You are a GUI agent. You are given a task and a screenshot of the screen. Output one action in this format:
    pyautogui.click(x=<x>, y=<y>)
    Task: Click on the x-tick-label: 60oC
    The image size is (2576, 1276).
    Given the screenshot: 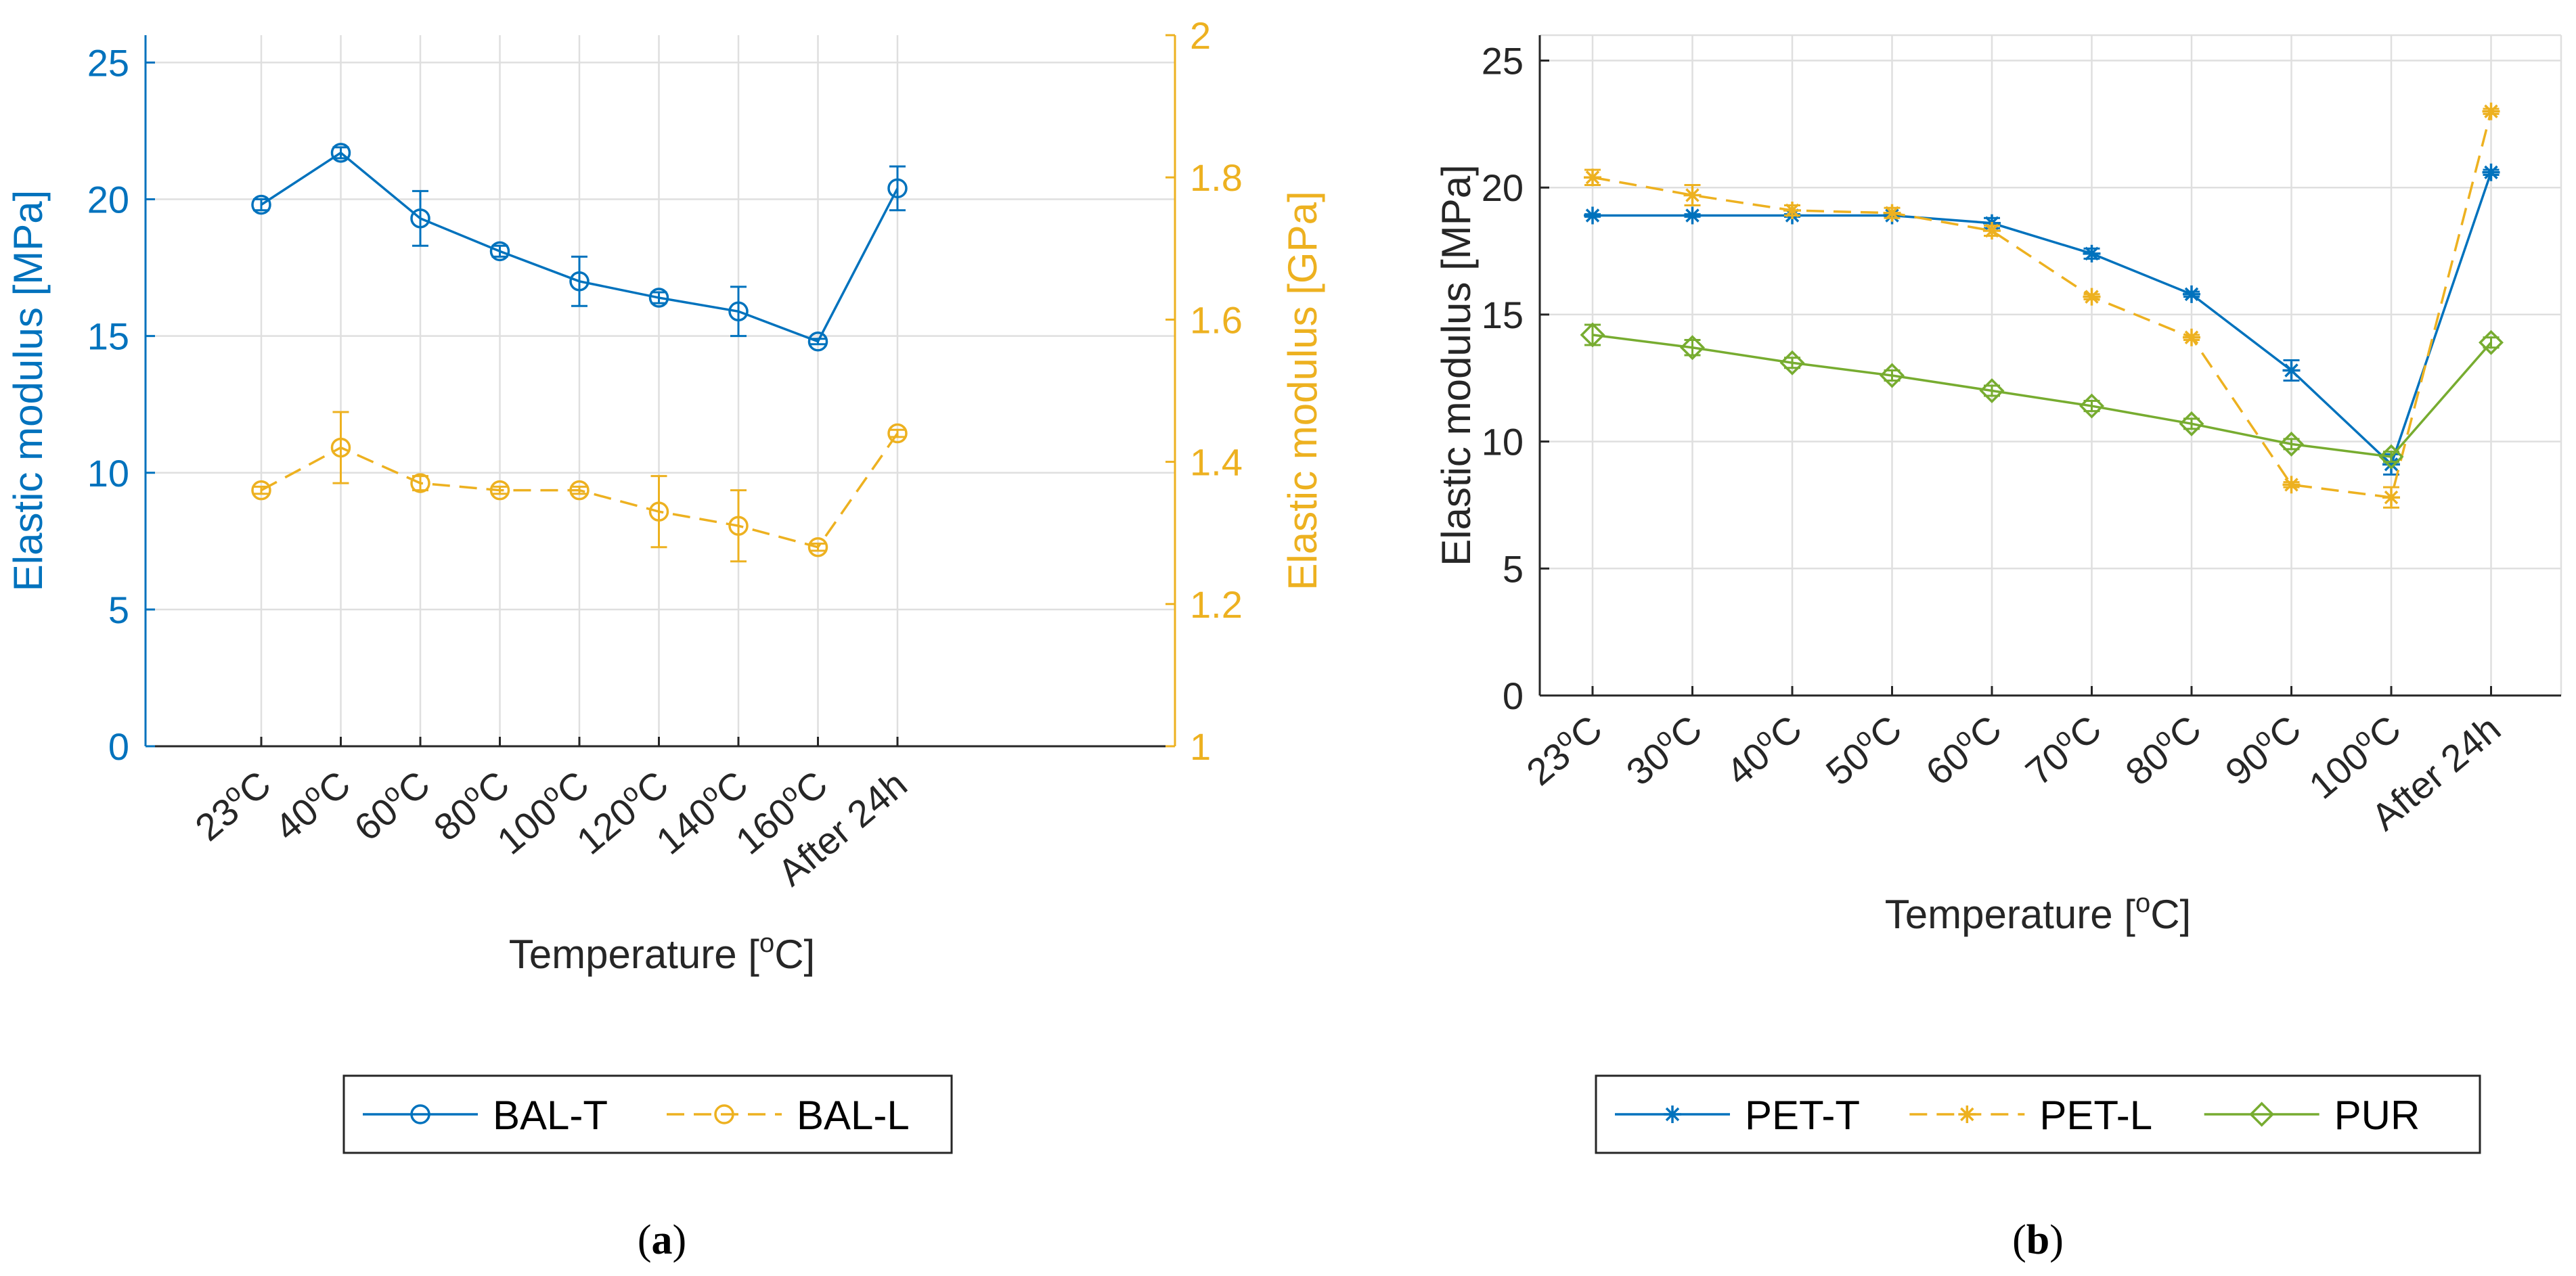 What is the action you would take?
    pyautogui.click(x=391, y=804)
    